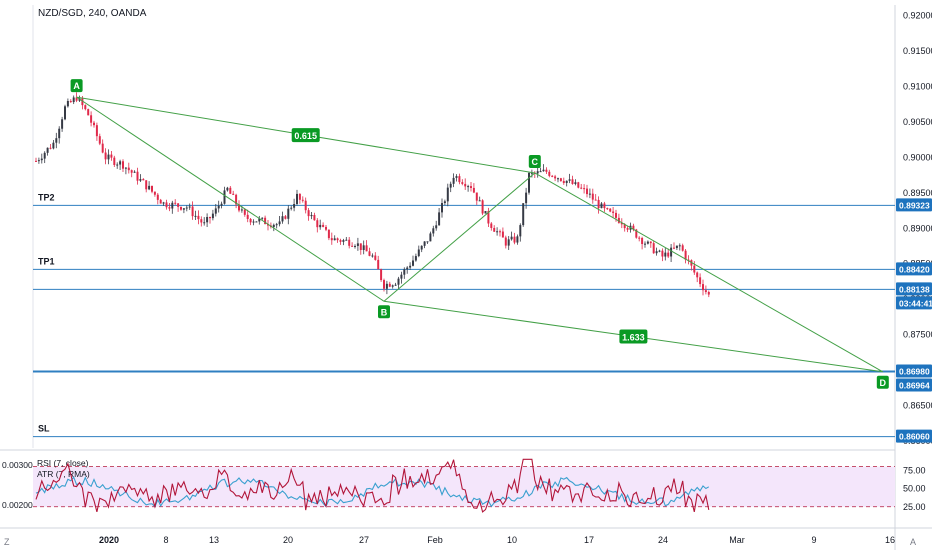 The width and height of the screenshot is (932, 555). Describe the element at coordinates (165, 540) in the screenshot. I see `x-tick-label: 8` at that location.